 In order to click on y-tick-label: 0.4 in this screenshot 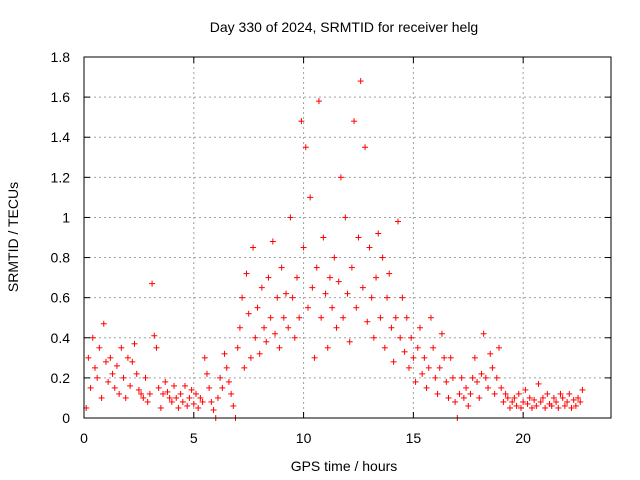, I will do `click(61, 338)`.